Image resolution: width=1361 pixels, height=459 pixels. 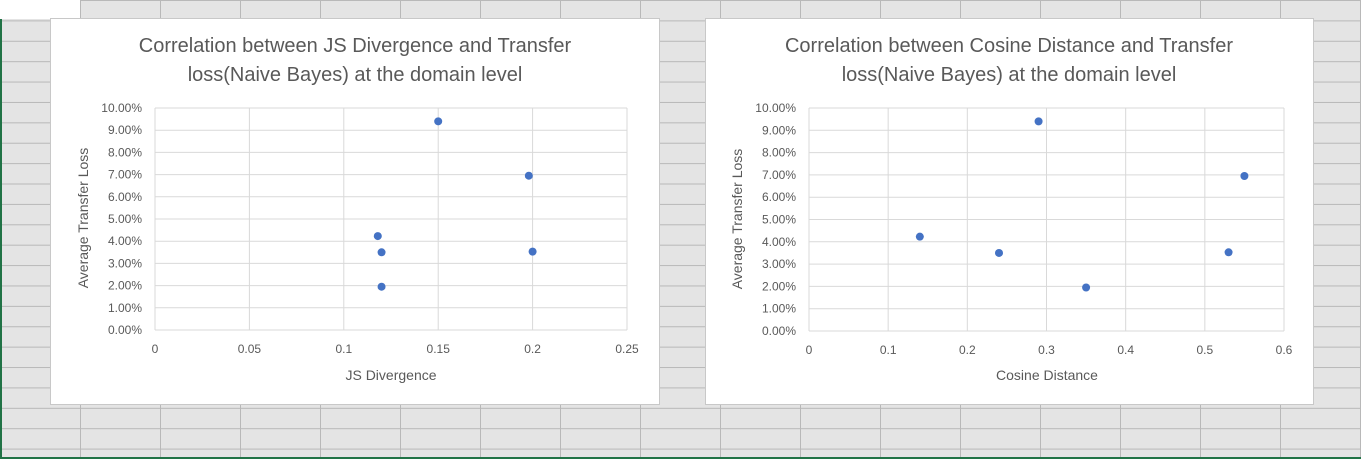 I want to click on x-tick-label: 0.6, so click(x=1284, y=350).